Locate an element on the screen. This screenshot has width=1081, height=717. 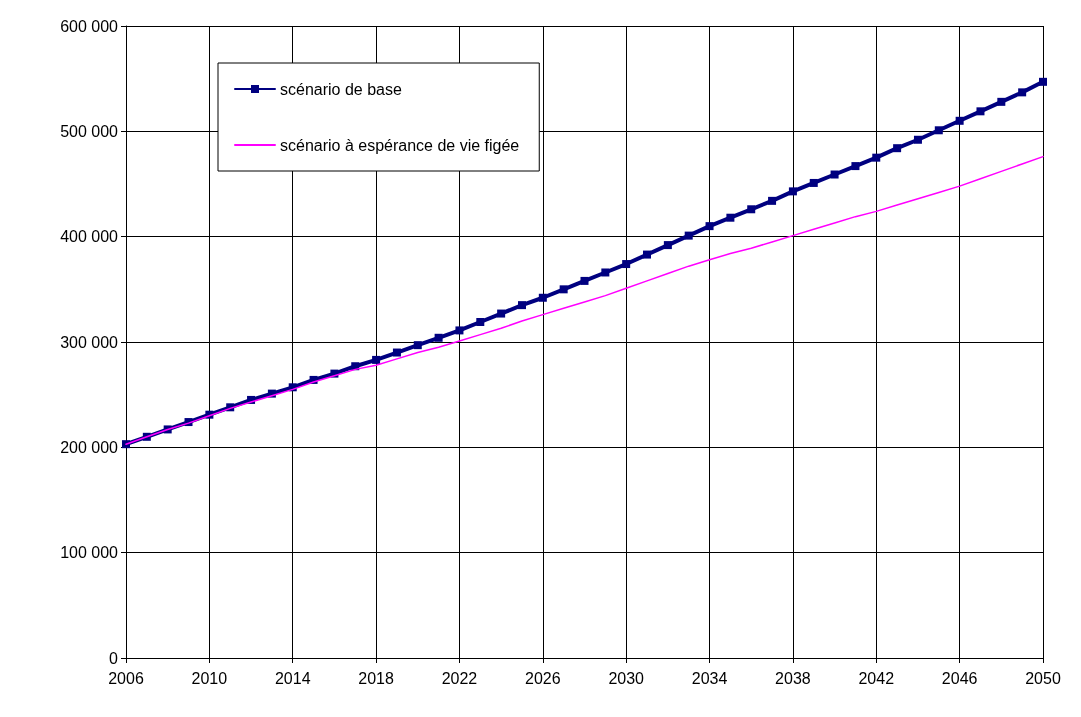
y-tick-label: 300 000 is located at coordinates (89, 342).